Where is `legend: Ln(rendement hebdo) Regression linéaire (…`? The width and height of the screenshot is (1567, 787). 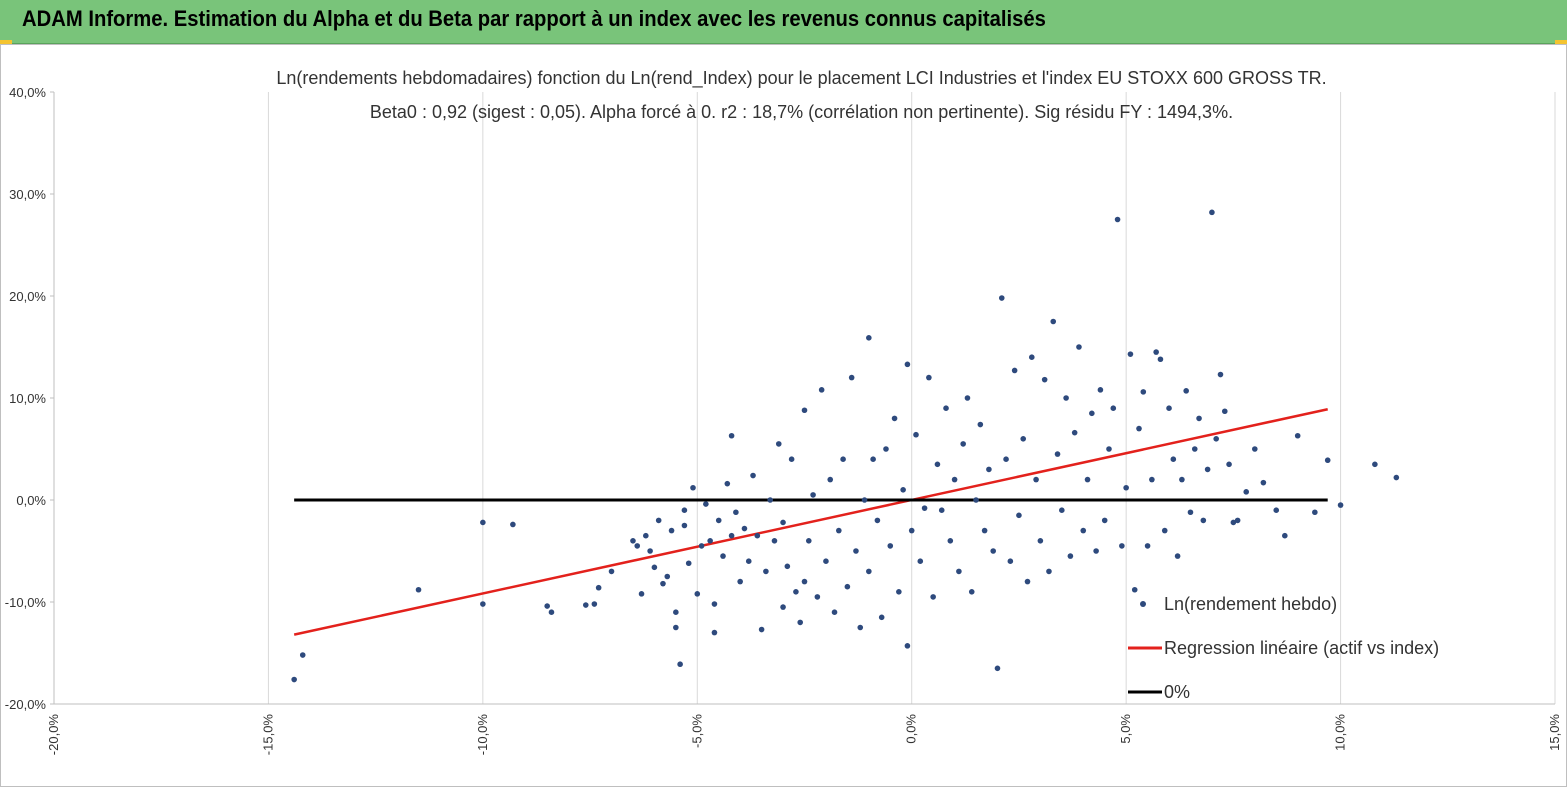 legend: Ln(rendement hebdo) Regression linéaire (… is located at coordinates (1283, 648).